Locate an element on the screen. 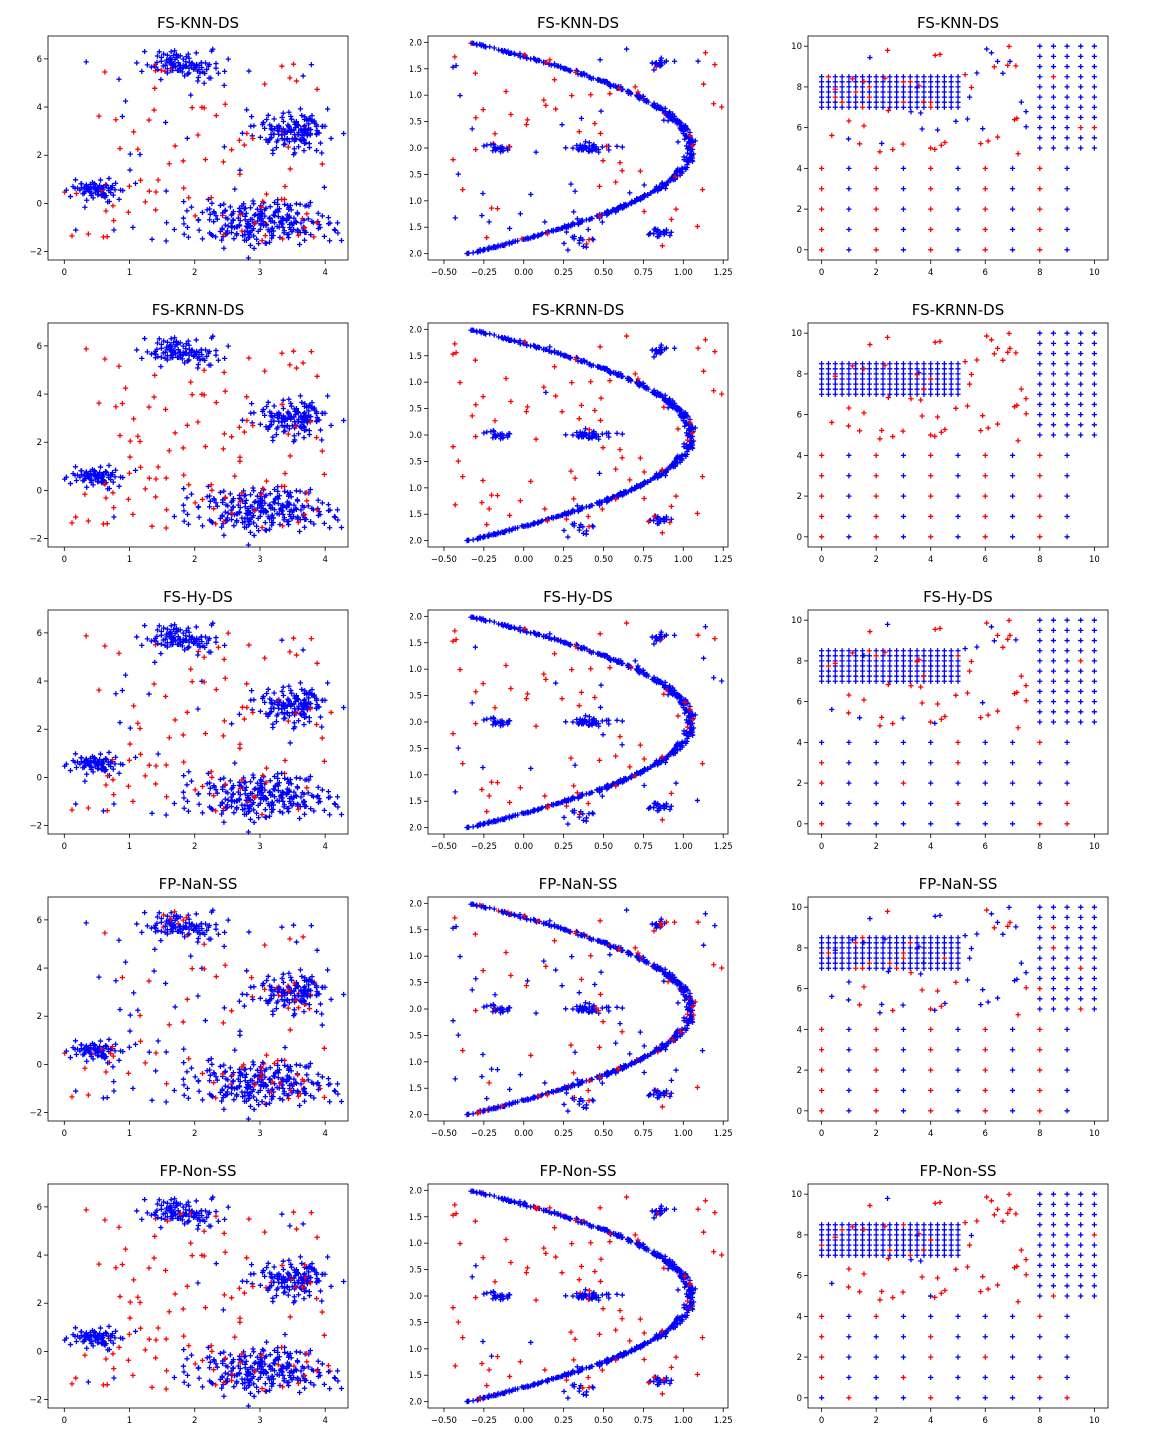  x-tick-label: 0.25 is located at coordinates (563, 273).